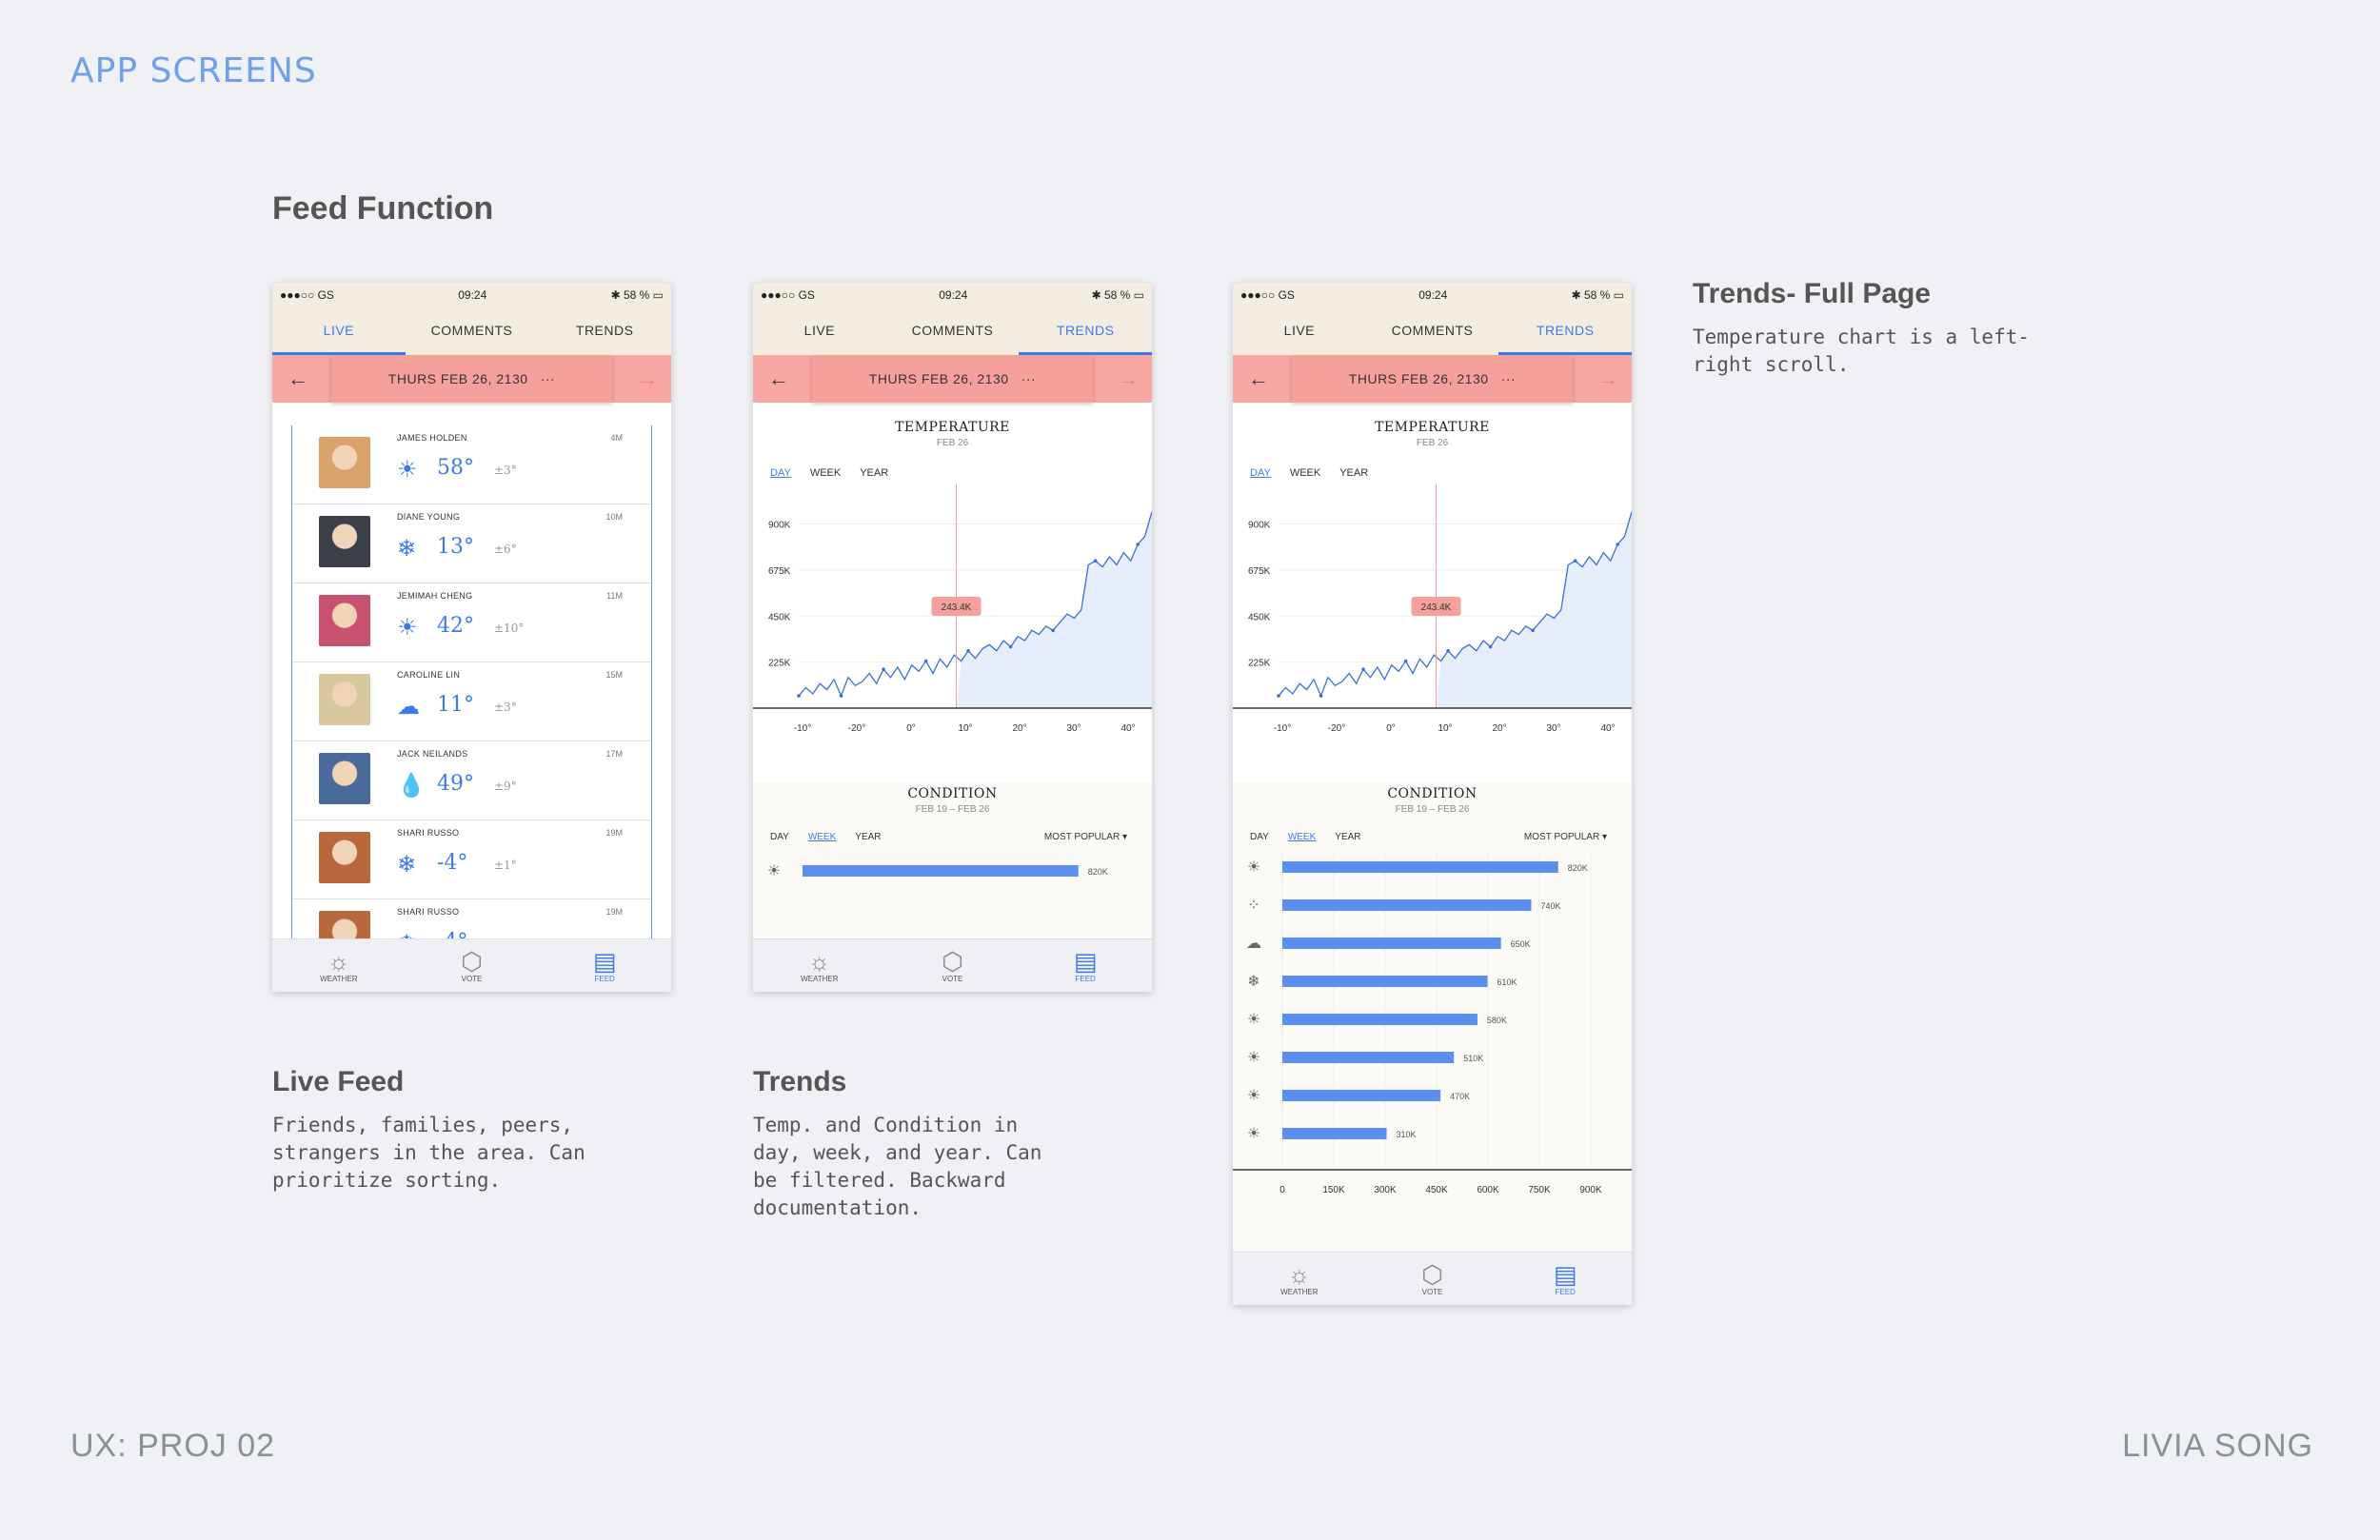 The height and width of the screenshot is (1540, 2380). Describe the element at coordinates (471, 780) in the screenshot. I see `list-item: JACK NEILANDS 17M 💧 49° ±9°` at that location.